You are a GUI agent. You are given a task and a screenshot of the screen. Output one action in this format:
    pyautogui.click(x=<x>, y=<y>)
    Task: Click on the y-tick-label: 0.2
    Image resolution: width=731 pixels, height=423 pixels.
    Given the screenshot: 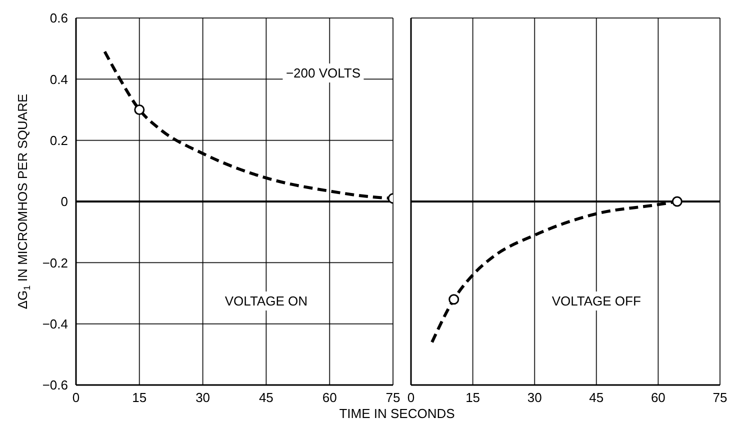 What is the action you would take?
    pyautogui.click(x=59, y=140)
    